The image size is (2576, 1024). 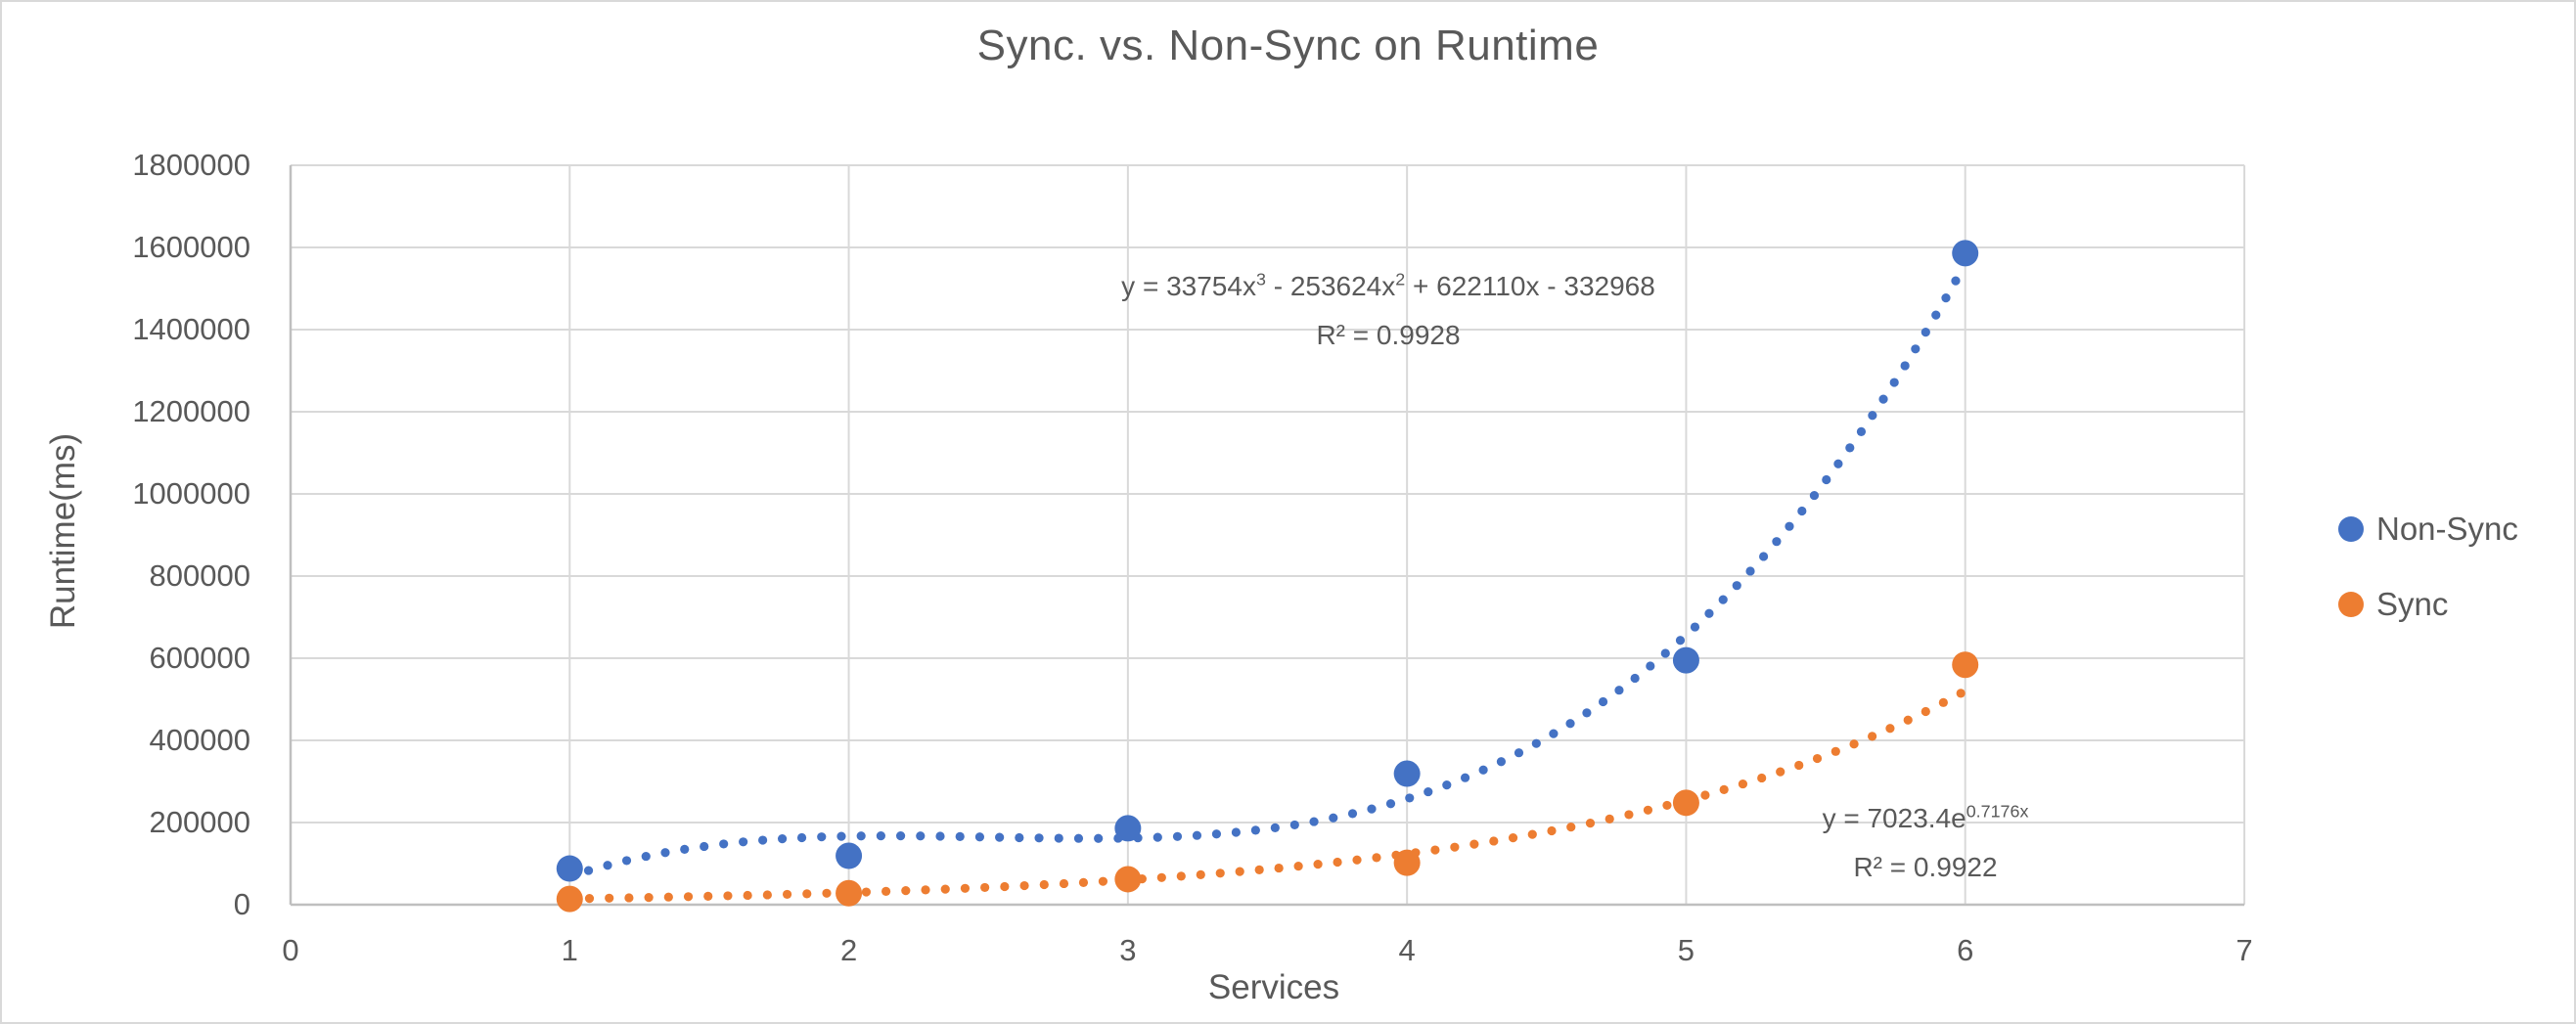 I want to click on legend-item-nonsync: Non-Sync, so click(x=2428, y=529).